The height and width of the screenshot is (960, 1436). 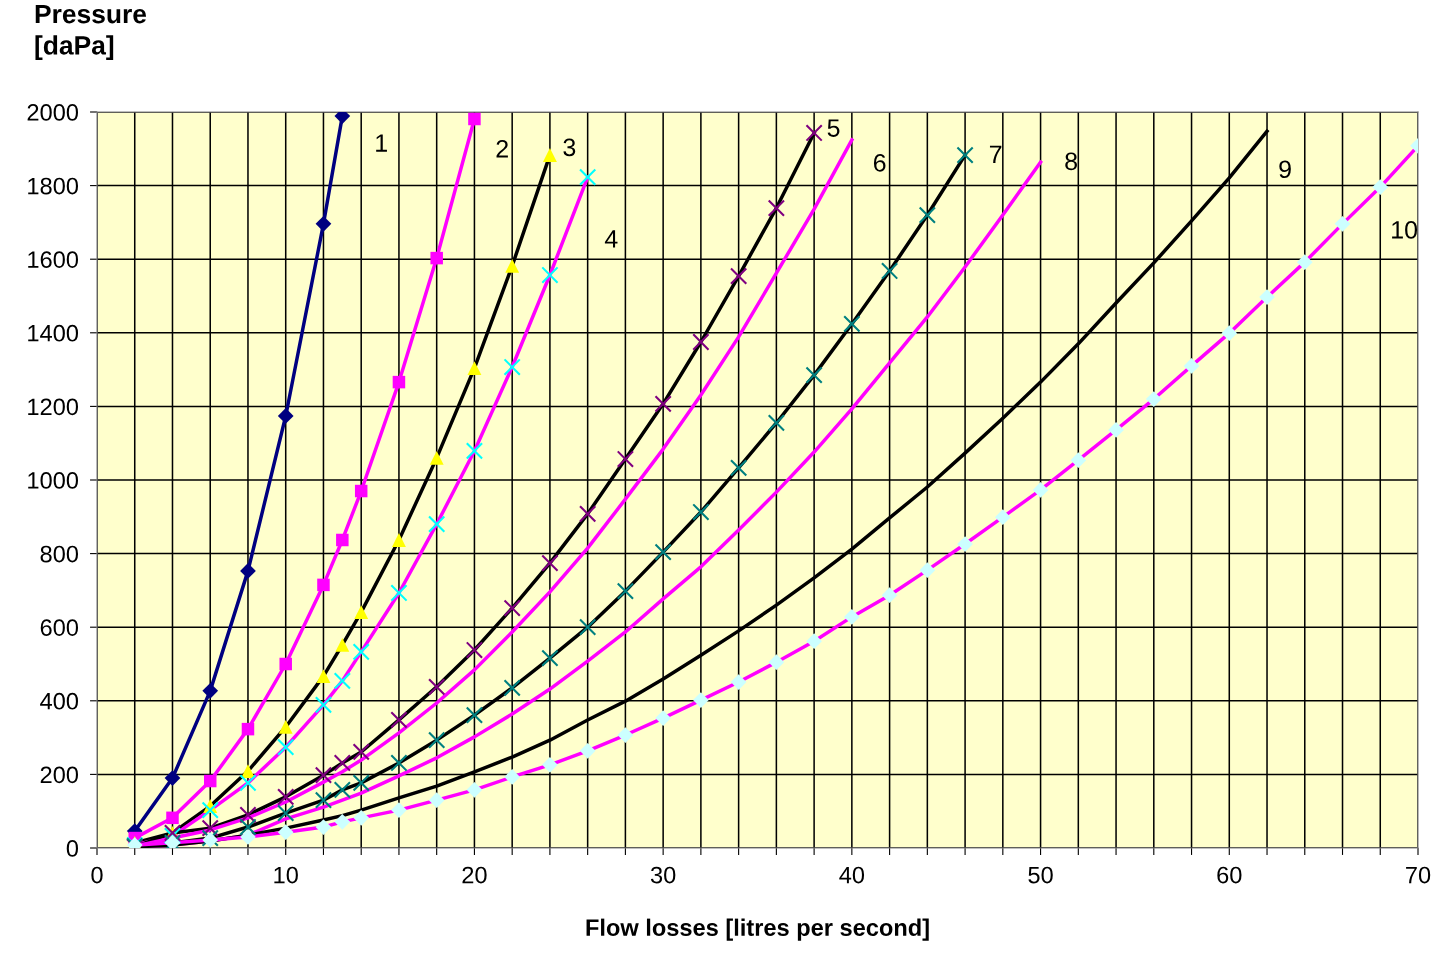 What do you see at coordinates (611, 239) in the screenshot?
I see `series-label: 4` at bounding box center [611, 239].